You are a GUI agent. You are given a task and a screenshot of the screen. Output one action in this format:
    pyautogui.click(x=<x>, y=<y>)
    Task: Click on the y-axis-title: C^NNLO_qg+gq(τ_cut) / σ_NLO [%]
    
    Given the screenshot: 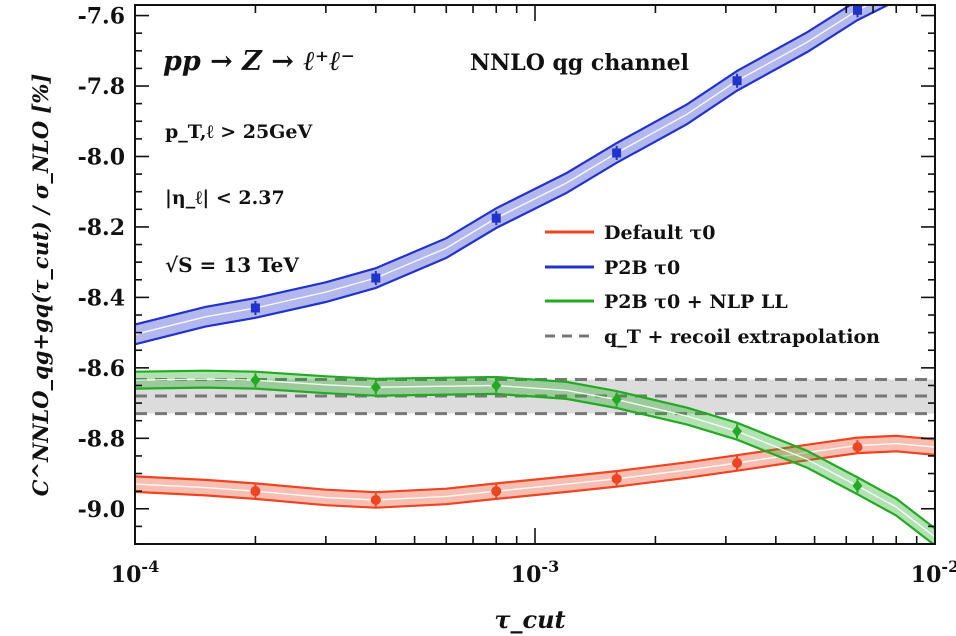 What is the action you would take?
    pyautogui.click(x=40, y=285)
    